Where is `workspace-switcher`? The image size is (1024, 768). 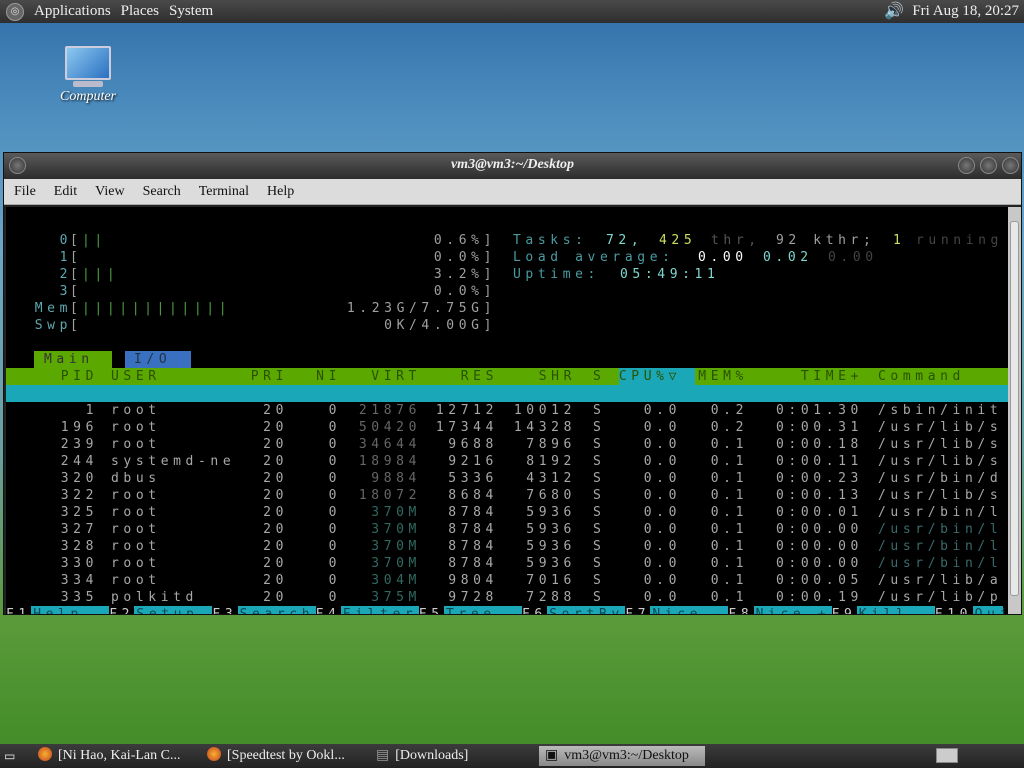 workspace-switcher is located at coordinates (947, 755).